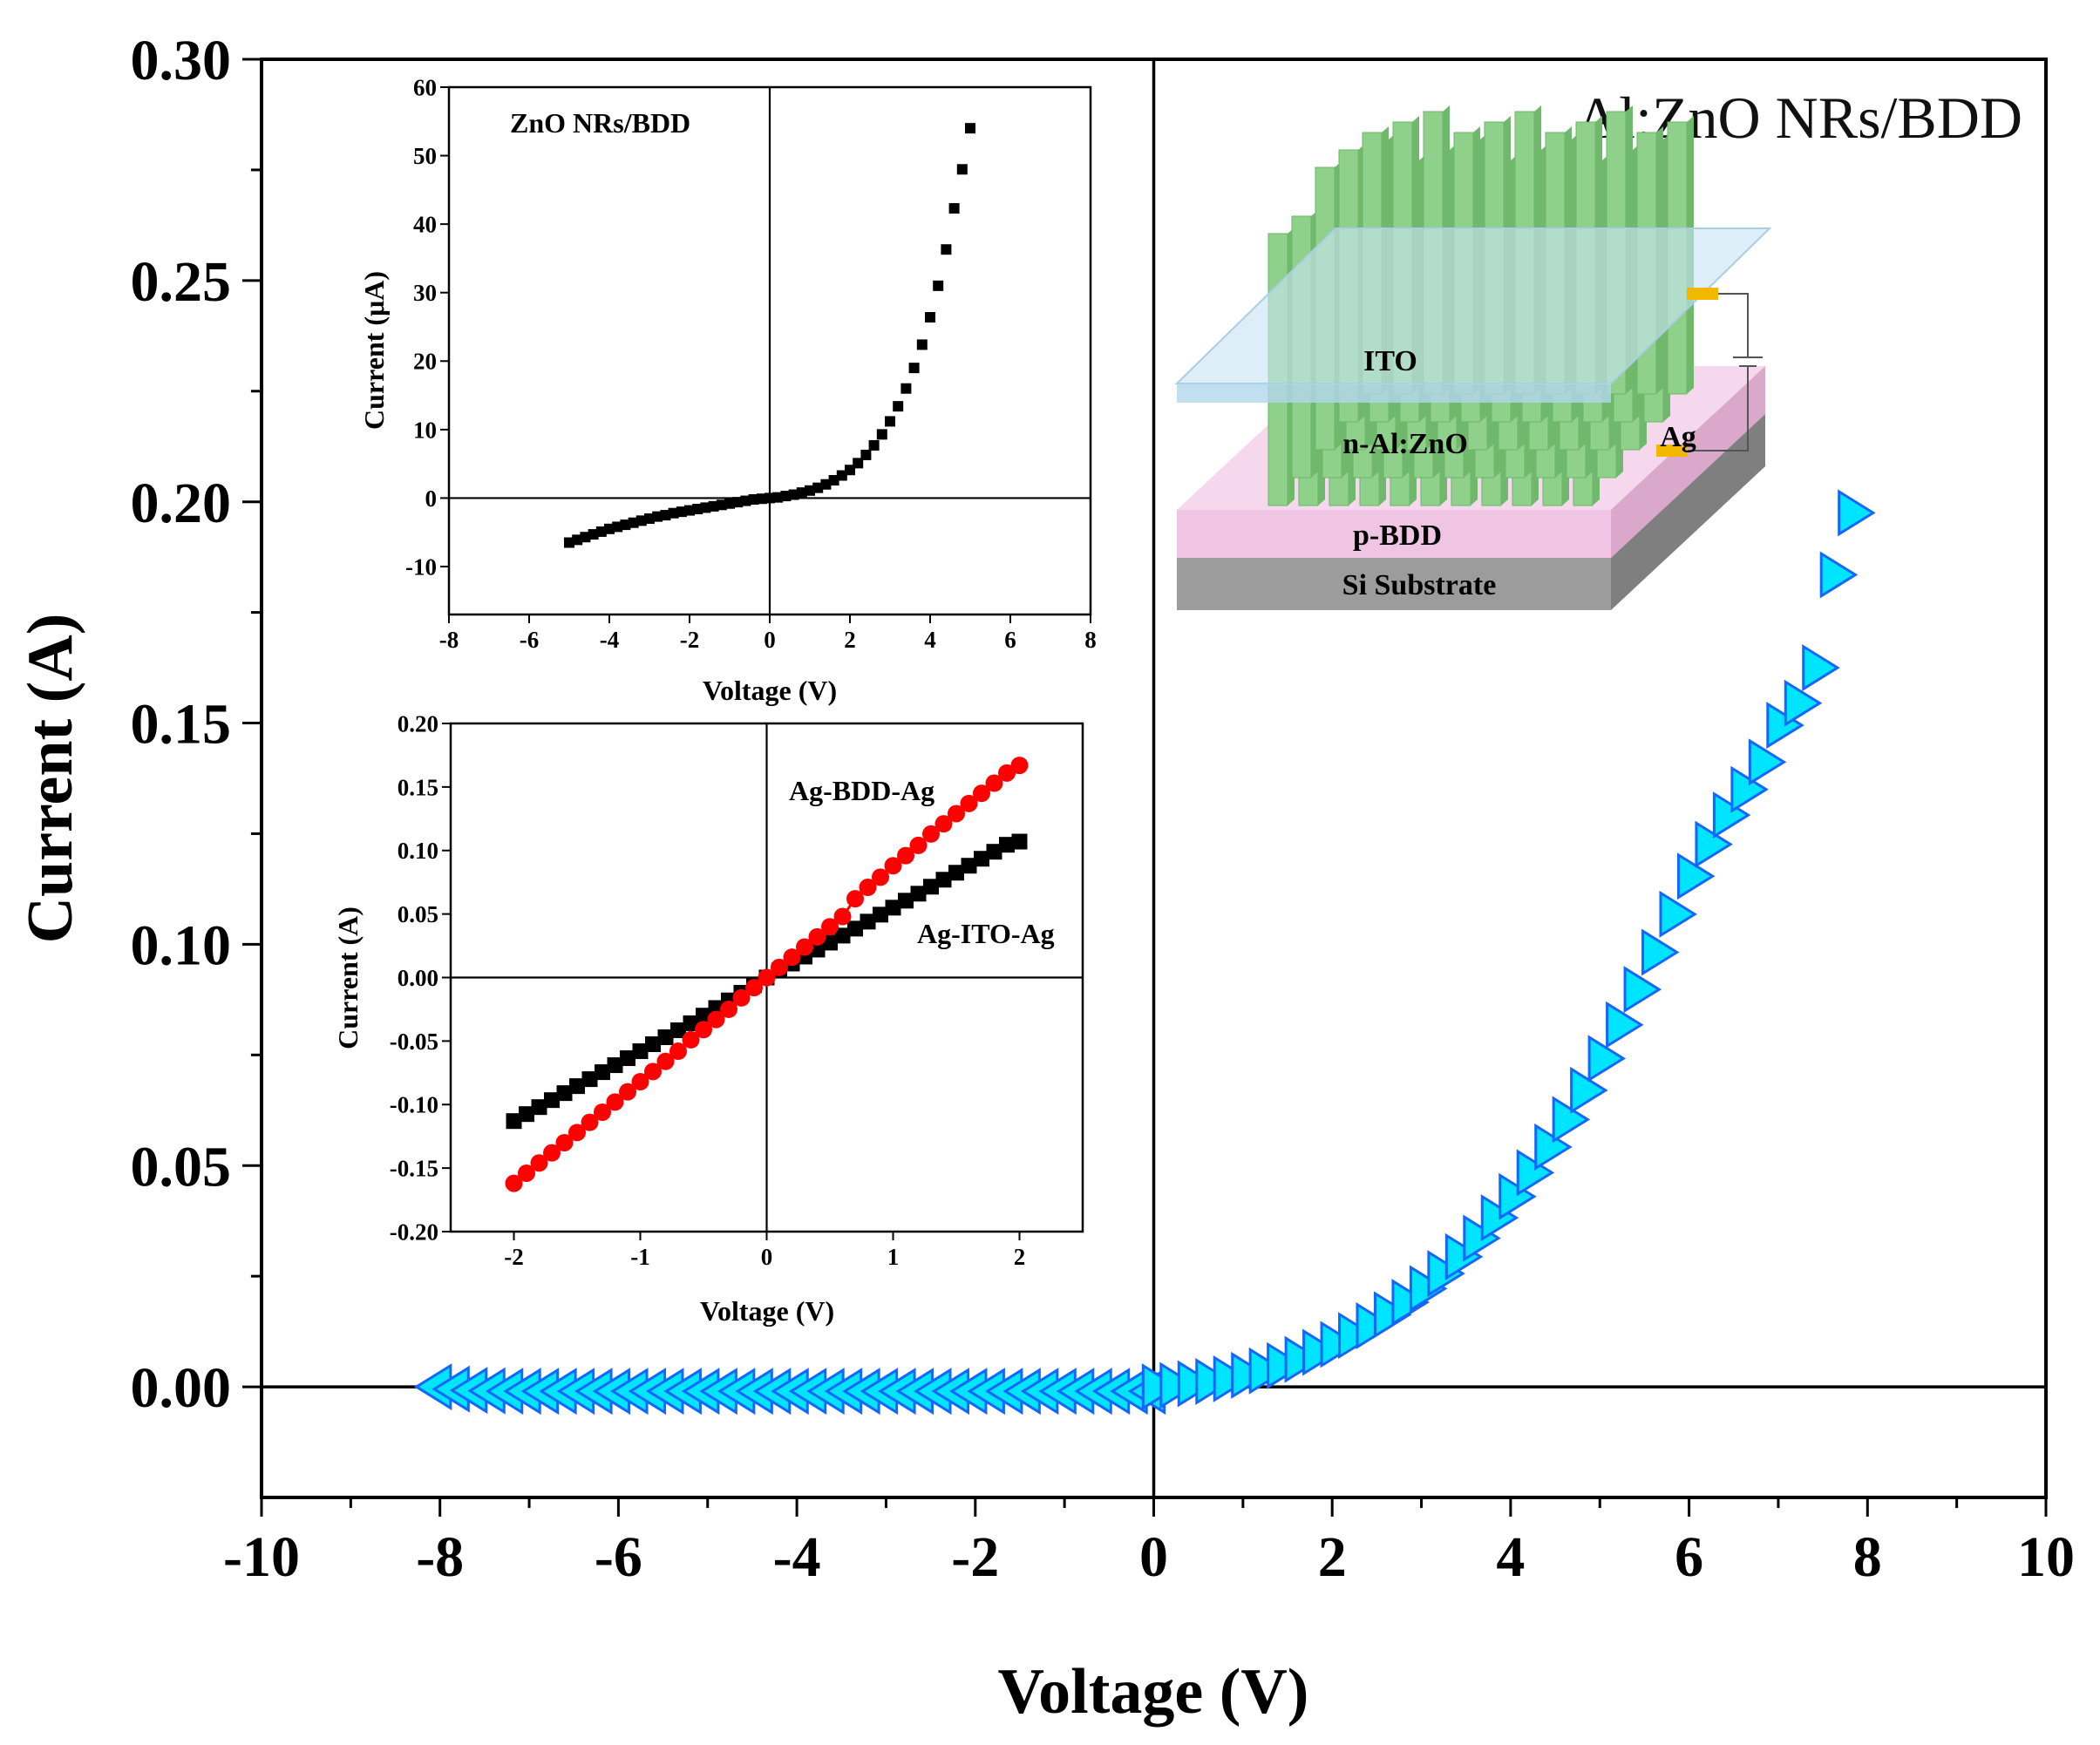 The width and height of the screenshot is (2100, 1745). What do you see at coordinates (261, 1557) in the screenshot?
I see `main-x-tick-label: -10` at bounding box center [261, 1557].